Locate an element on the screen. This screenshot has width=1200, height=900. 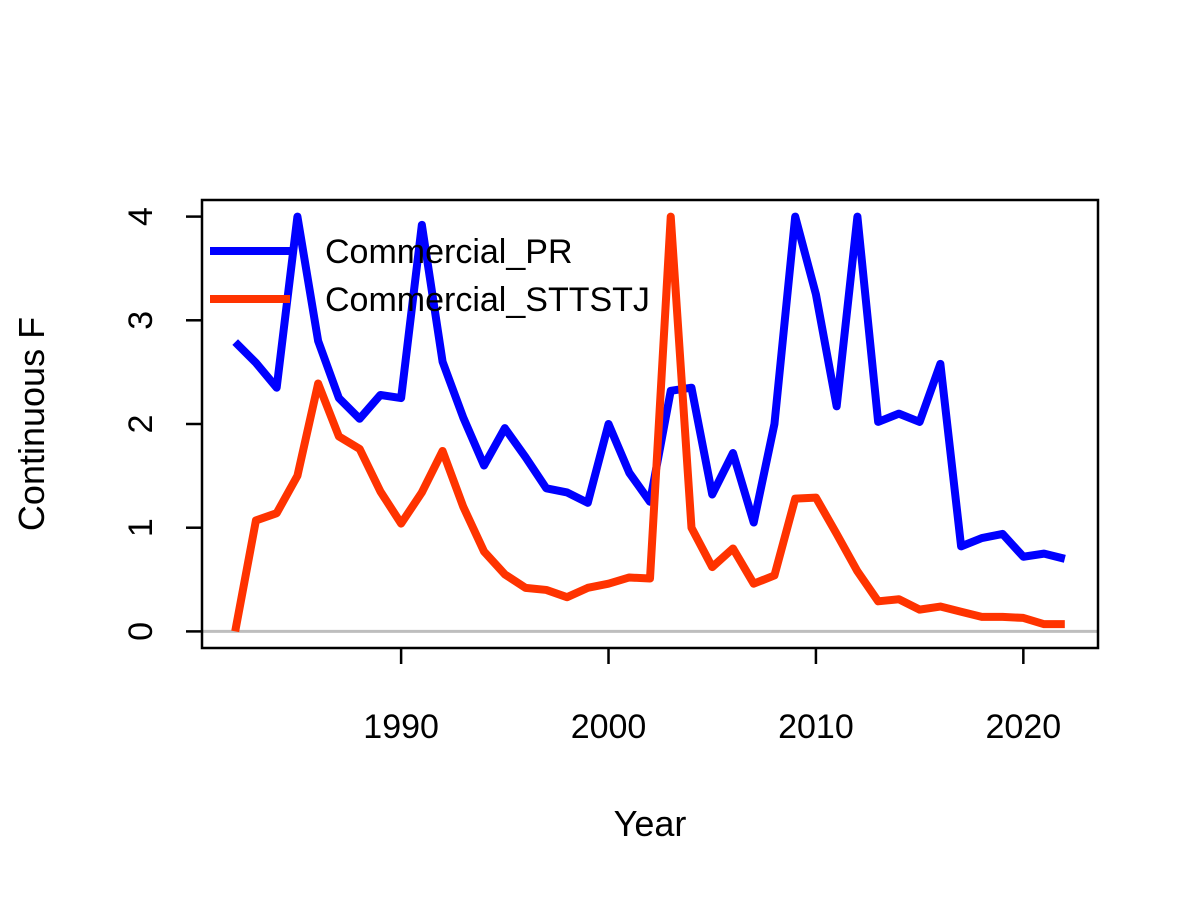
y-tick-label: 4 is located at coordinates (141, 216).